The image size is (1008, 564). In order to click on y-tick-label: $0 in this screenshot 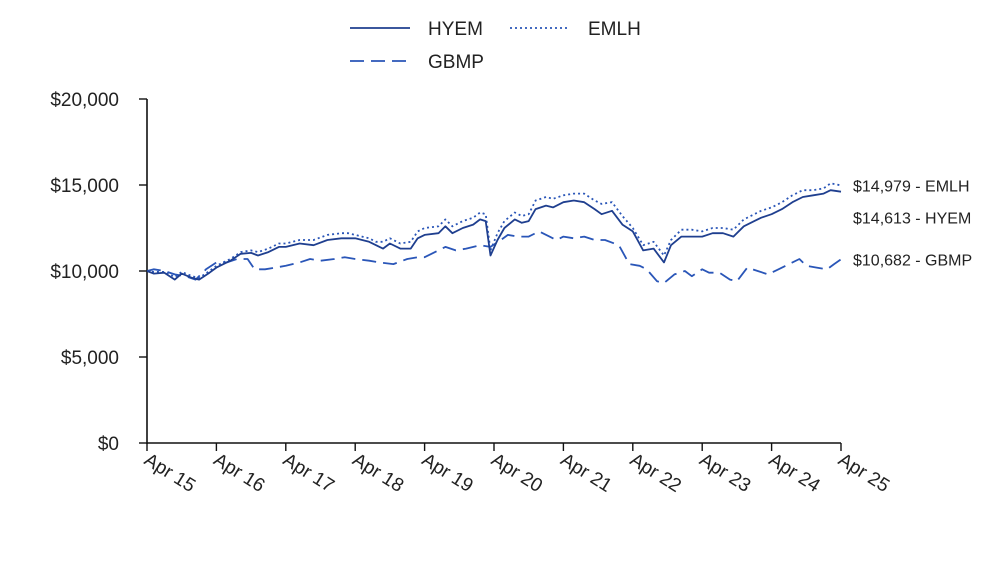, I will do `click(108, 444)`.